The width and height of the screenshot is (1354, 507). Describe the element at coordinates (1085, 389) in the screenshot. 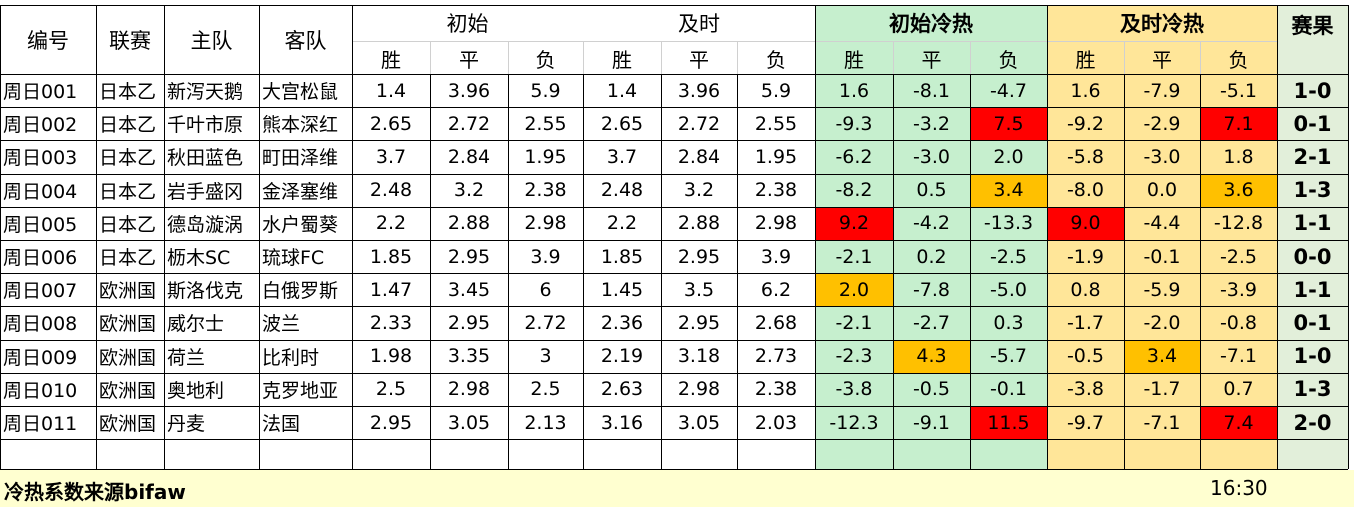

I see `cell-j1: -3.8` at that location.